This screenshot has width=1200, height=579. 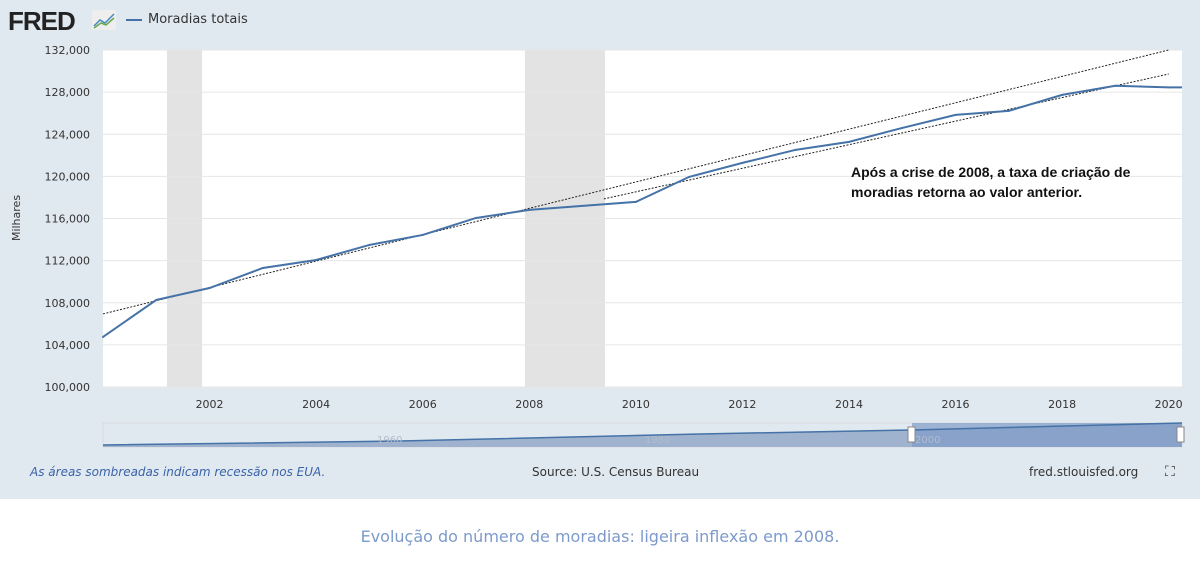 I want to click on legend-label: Moradias totais, so click(x=198, y=19).